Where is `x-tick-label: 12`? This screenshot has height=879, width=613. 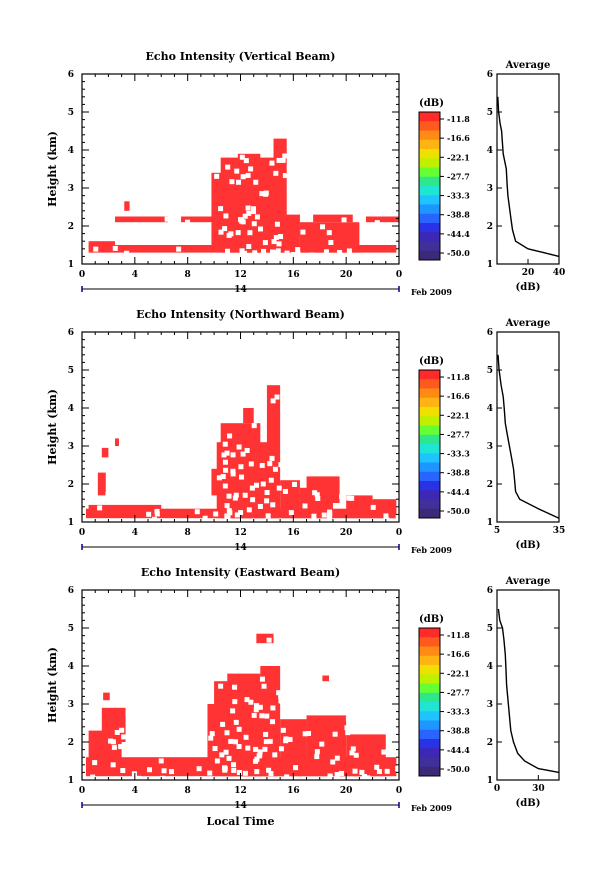 x-tick-label: 12 is located at coordinates (240, 791).